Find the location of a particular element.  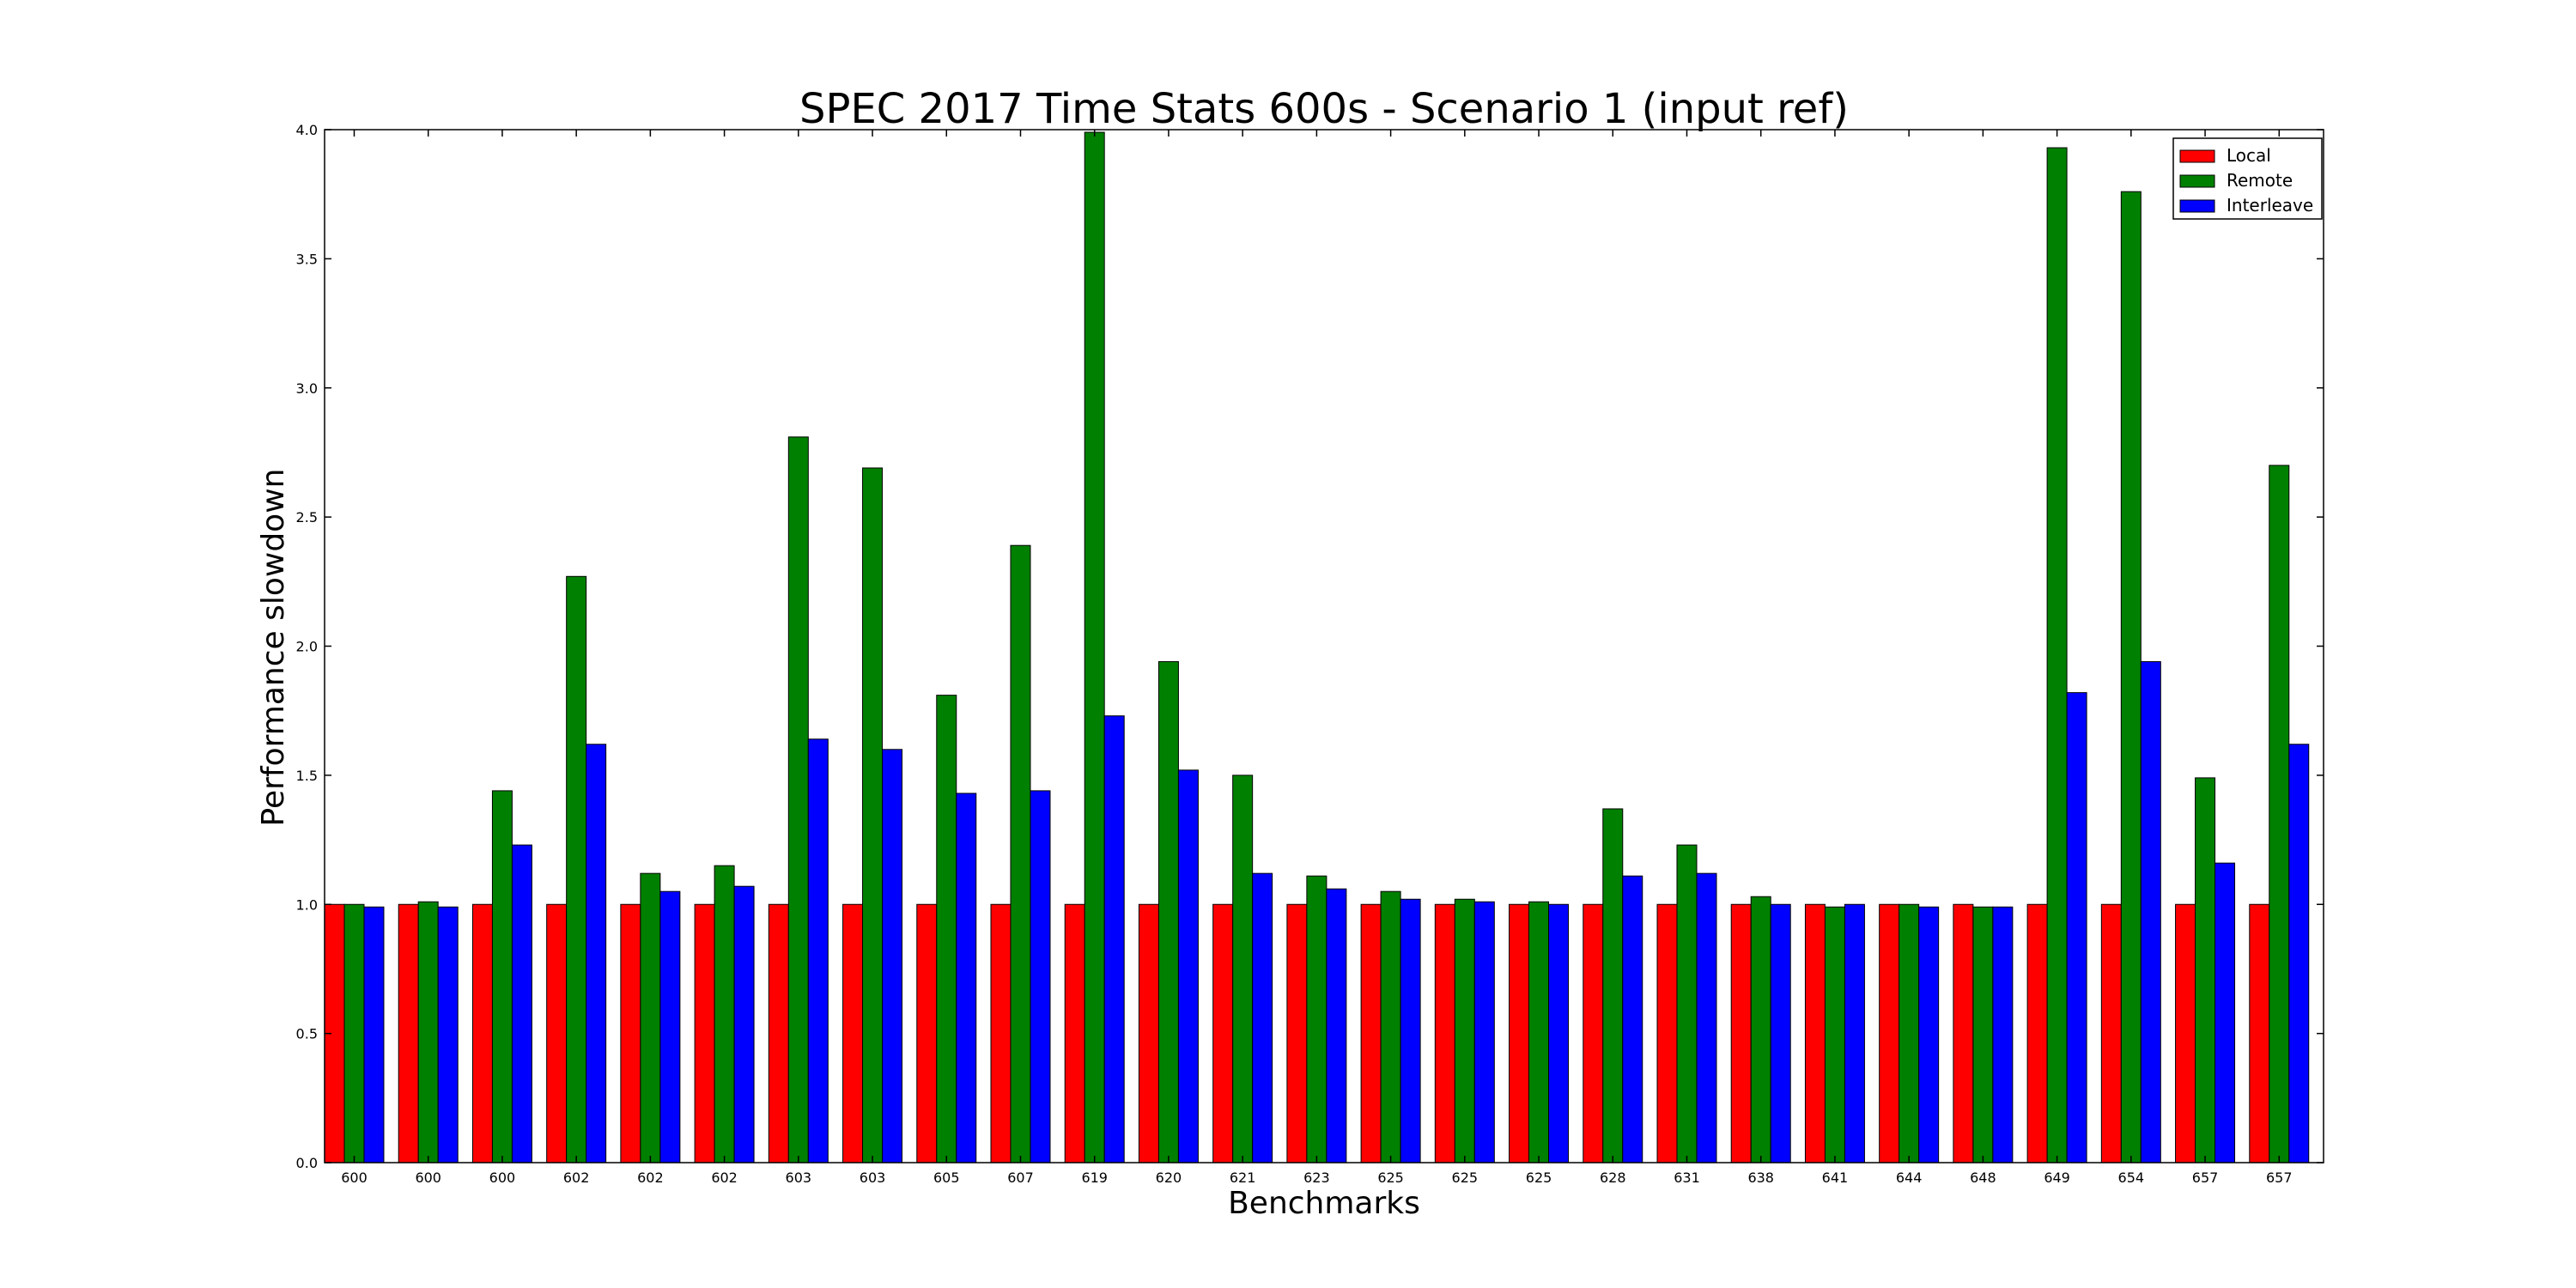

y-tick-label: 0.0 is located at coordinates (307, 1163).